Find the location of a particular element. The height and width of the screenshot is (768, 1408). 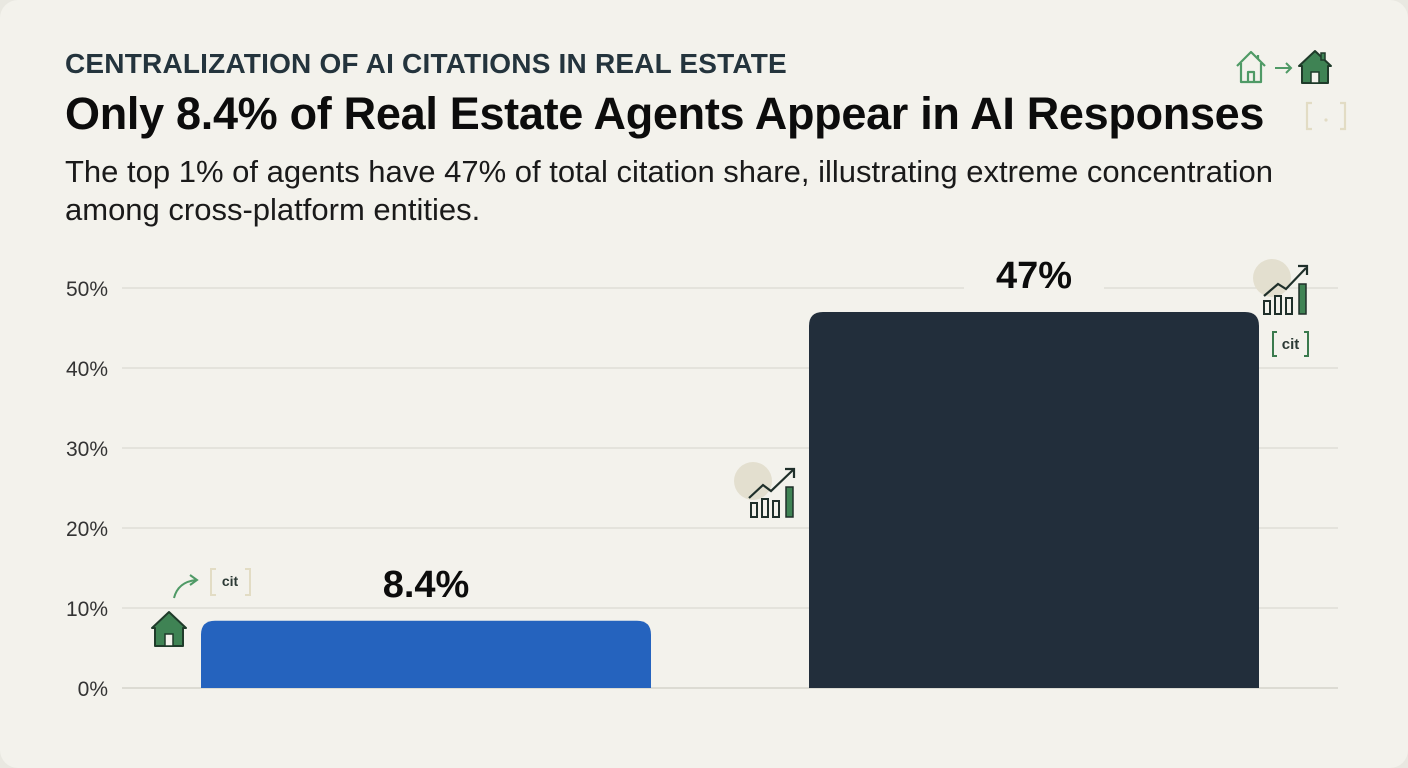

house-citation-decoration: cit is located at coordinates (201, 607).